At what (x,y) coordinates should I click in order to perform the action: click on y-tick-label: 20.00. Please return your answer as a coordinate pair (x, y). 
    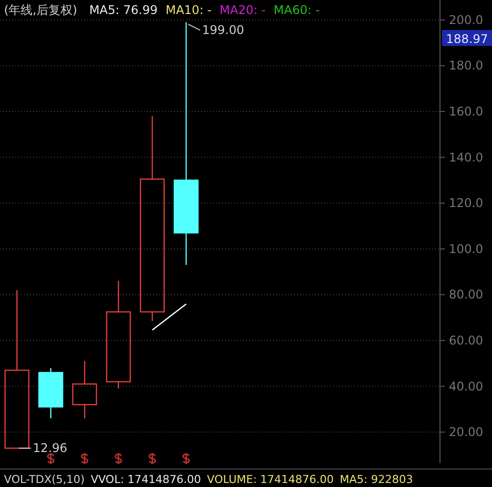
    Looking at the image, I should click on (466, 432).